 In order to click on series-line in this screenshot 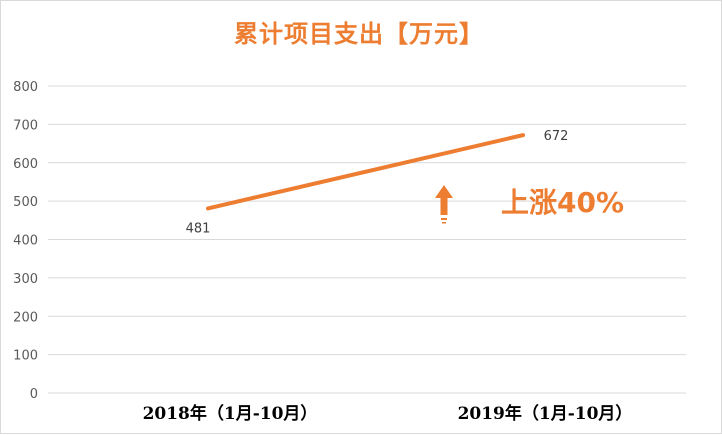, I will do `click(365, 172)`.